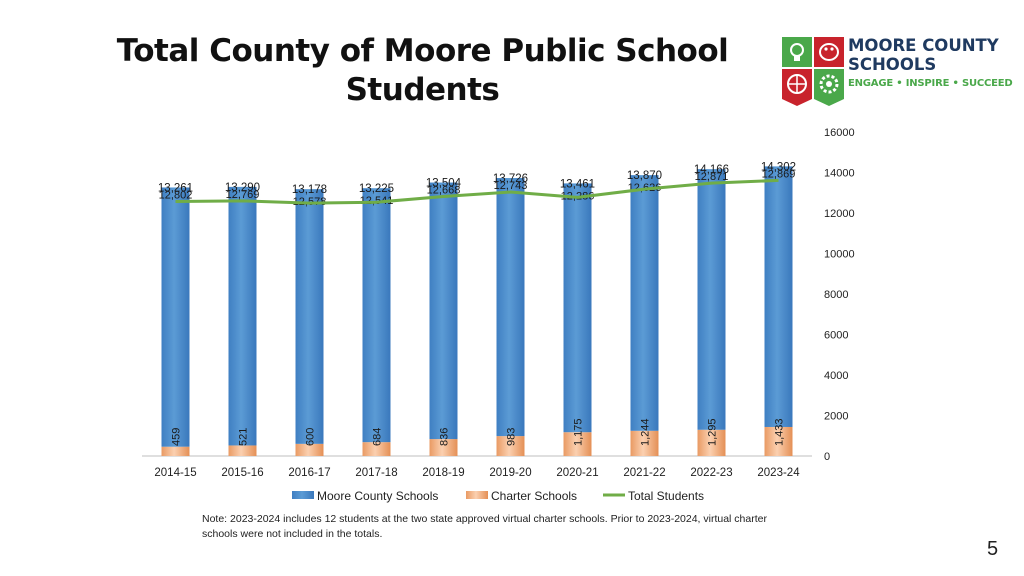  Describe the element at coordinates (377, 496) in the screenshot. I see `legend-moore-county-label: Moore County Schools` at that location.